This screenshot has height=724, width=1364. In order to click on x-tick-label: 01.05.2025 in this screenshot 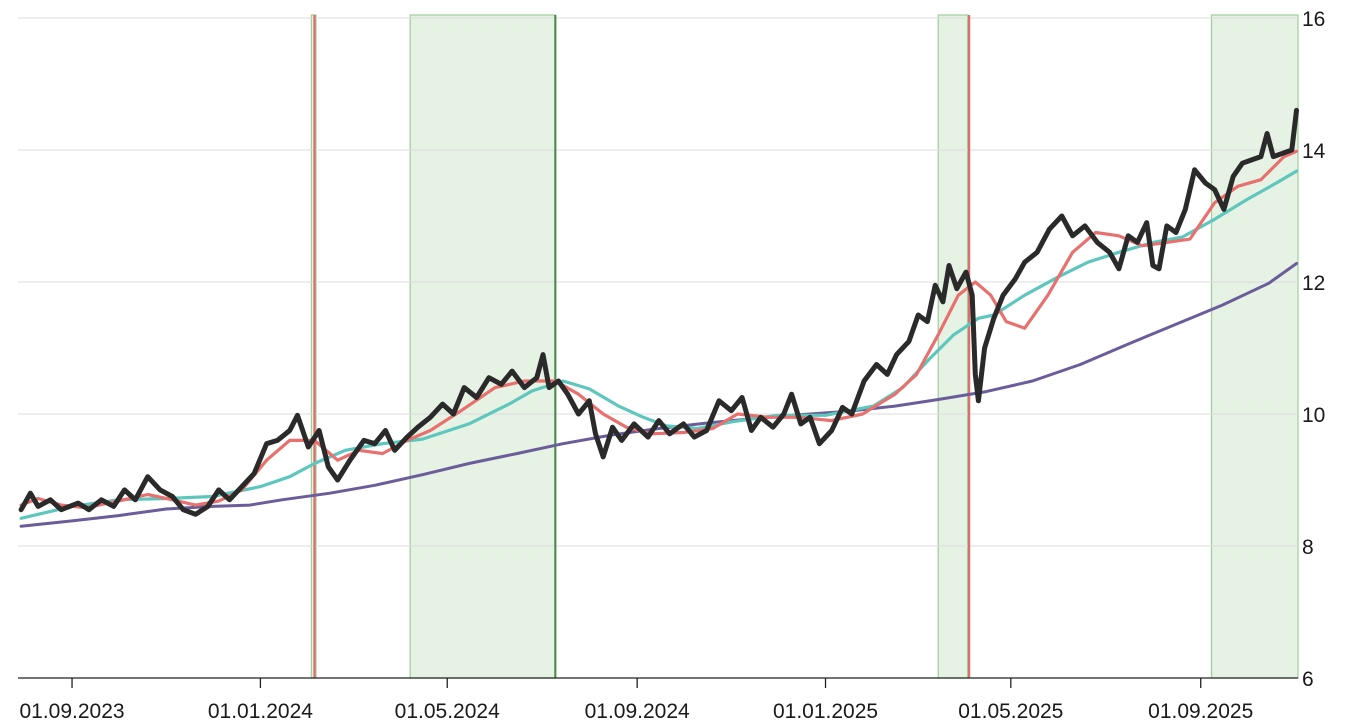, I will do `click(1010, 711)`.